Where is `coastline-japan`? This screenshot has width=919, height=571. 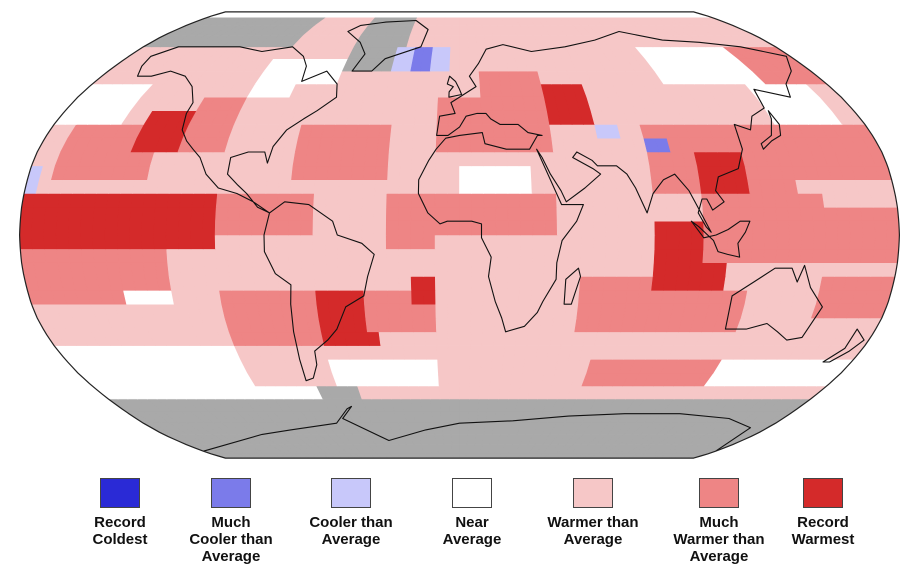 coastline-japan is located at coordinates (771, 130).